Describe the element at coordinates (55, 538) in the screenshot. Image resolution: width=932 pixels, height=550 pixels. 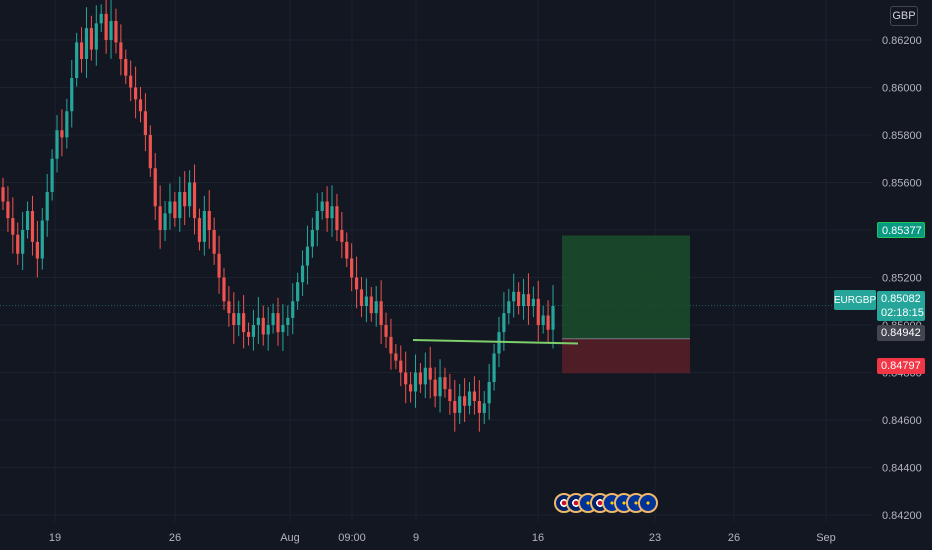
I see `time-axis-label: 19` at that location.